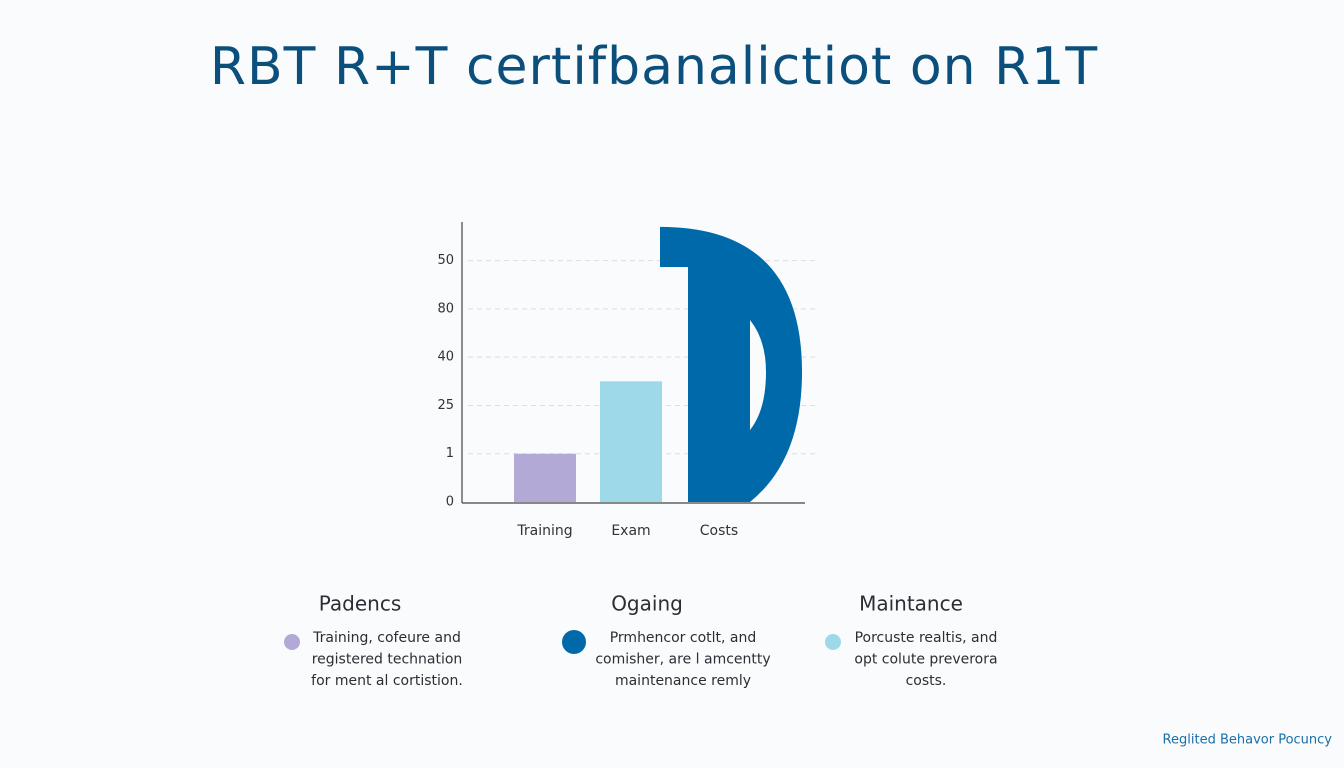 The image size is (1344, 768). I want to click on bar-cutout, so click(758, 375).